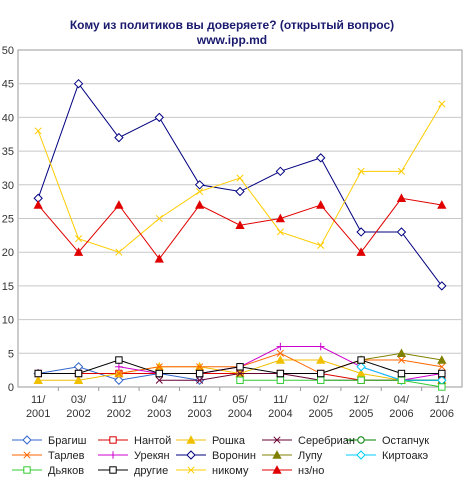 Image resolution: width=470 pixels, height=500 pixels. I want to click on y-tick-label: 45, so click(8, 85).